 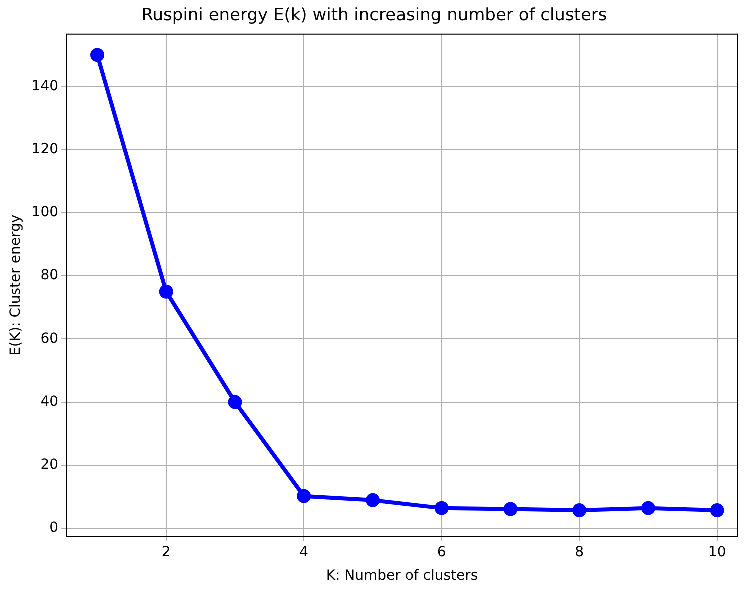 What do you see at coordinates (49, 465) in the screenshot?
I see `y-tick-label: 20` at bounding box center [49, 465].